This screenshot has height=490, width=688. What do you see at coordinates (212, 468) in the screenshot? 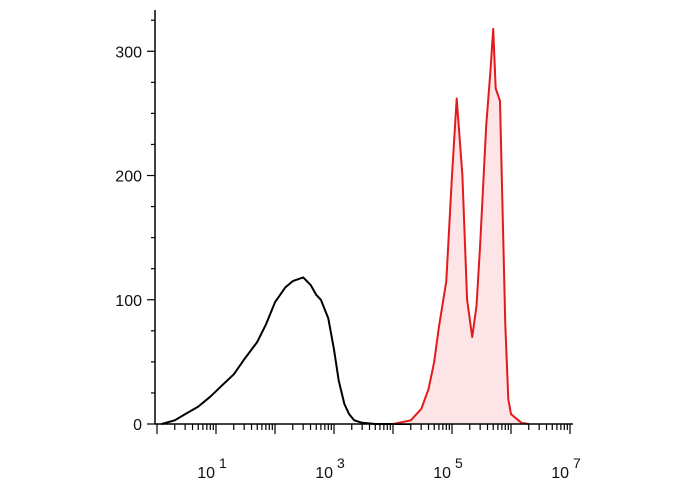
I see `x-tick-label: 10¹` at bounding box center [212, 468].